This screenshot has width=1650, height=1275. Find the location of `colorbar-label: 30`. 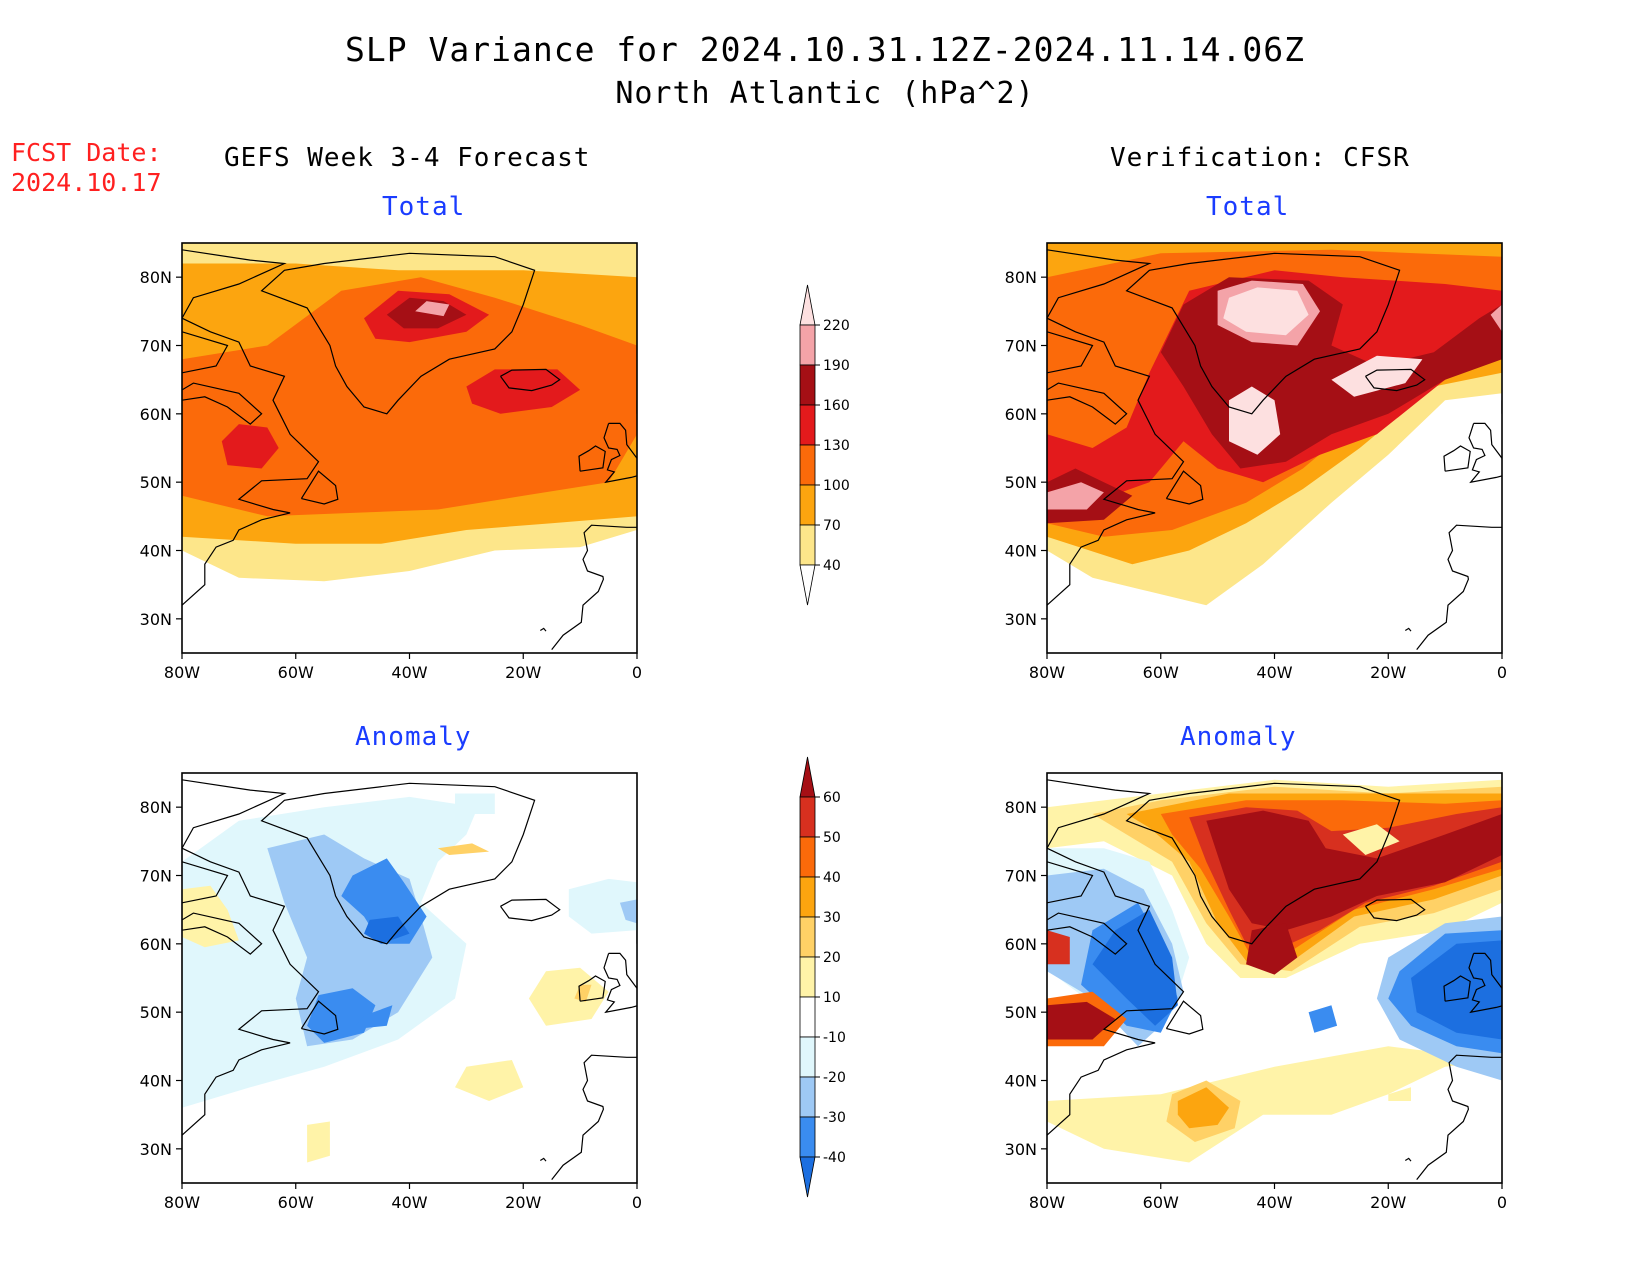

colorbar-label: 30 is located at coordinates (832, 918).